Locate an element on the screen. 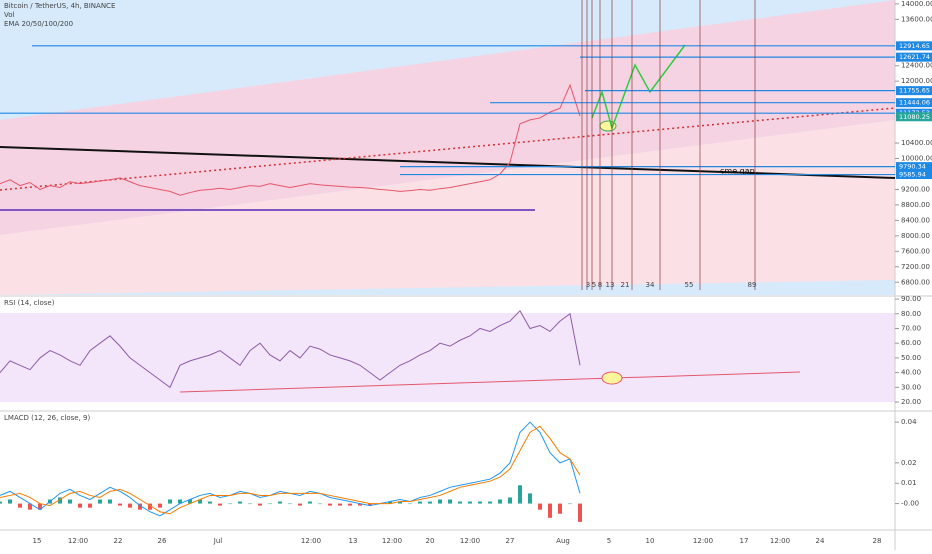 The image size is (932, 554). fib-label: 8 is located at coordinates (600, 285).